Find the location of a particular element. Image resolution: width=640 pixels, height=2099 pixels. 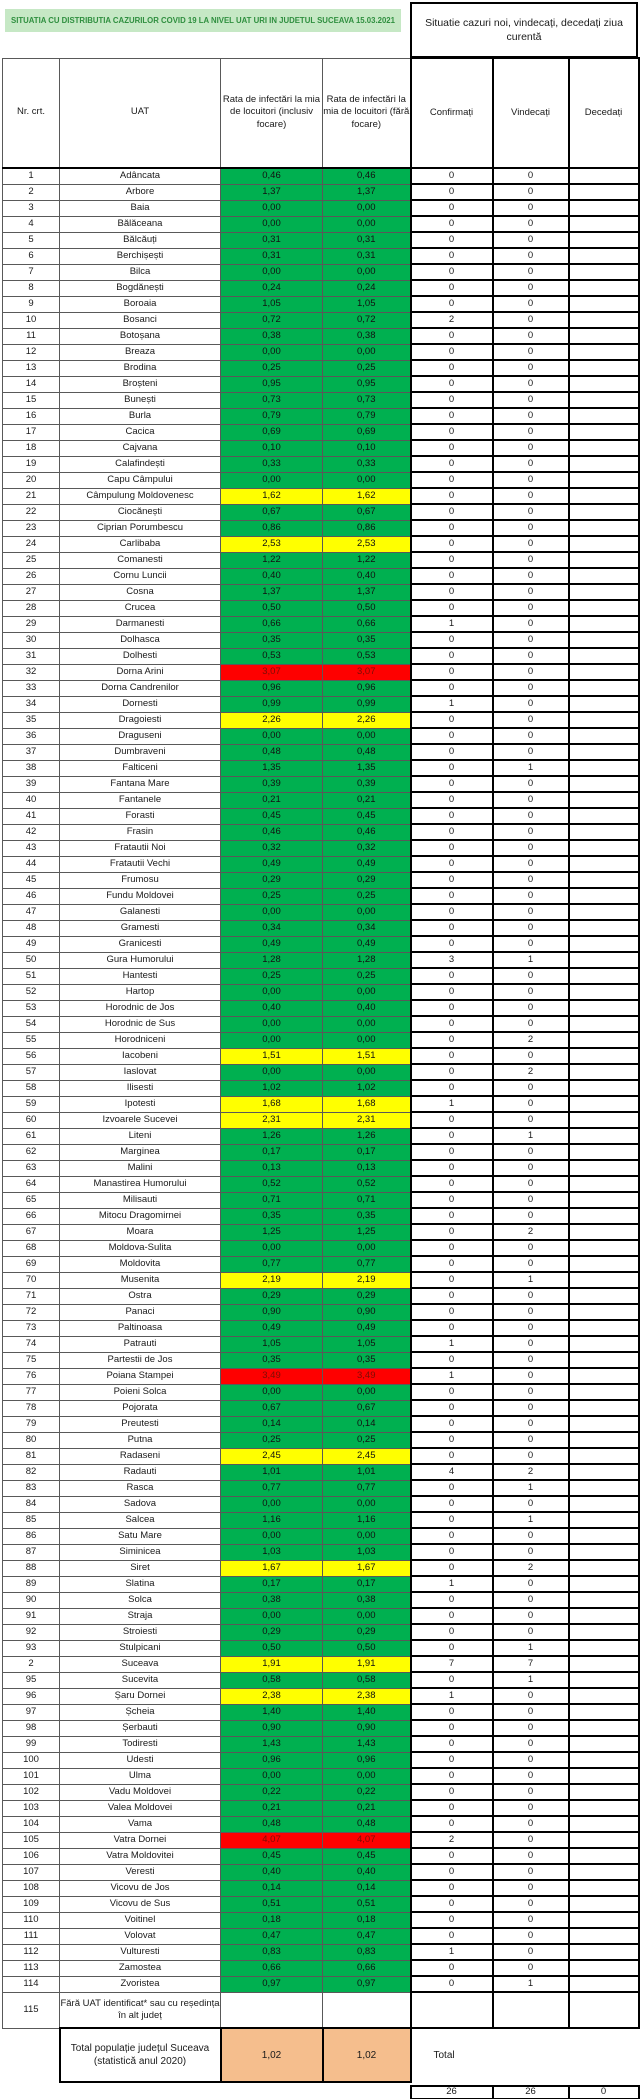

uat-name-cell: Partestii de Jos is located at coordinates (140, 1360).